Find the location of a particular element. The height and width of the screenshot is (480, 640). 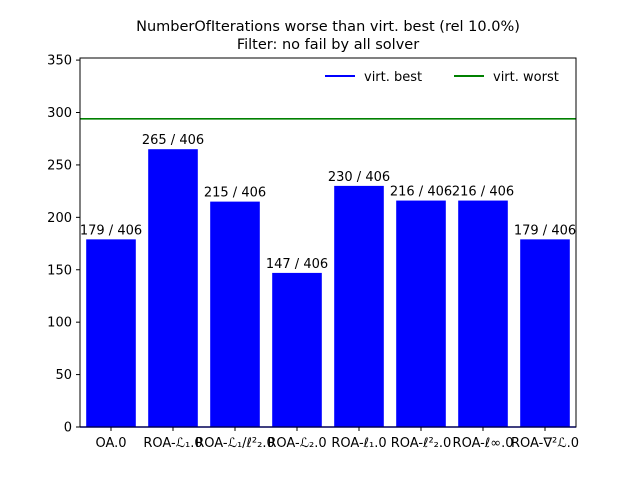

bar-data-label: 230 / 406 is located at coordinates (359, 177).